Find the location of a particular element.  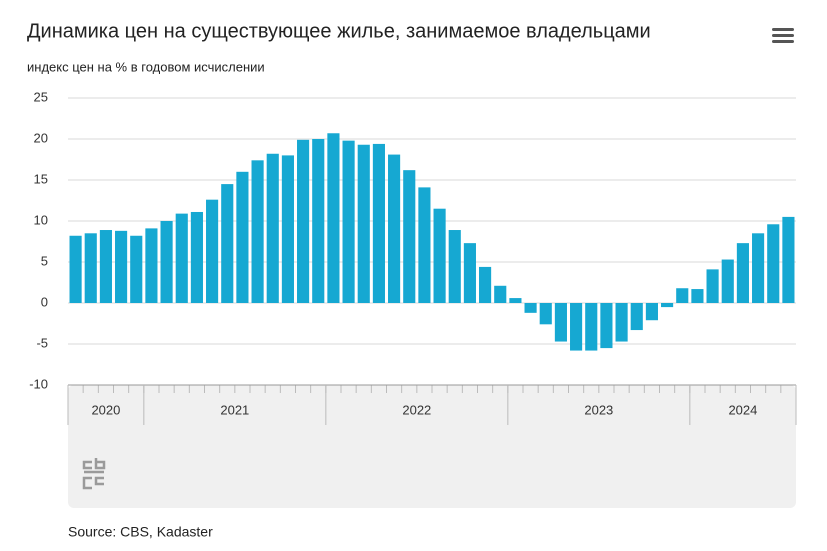

menu-icon is located at coordinates (783, 35).